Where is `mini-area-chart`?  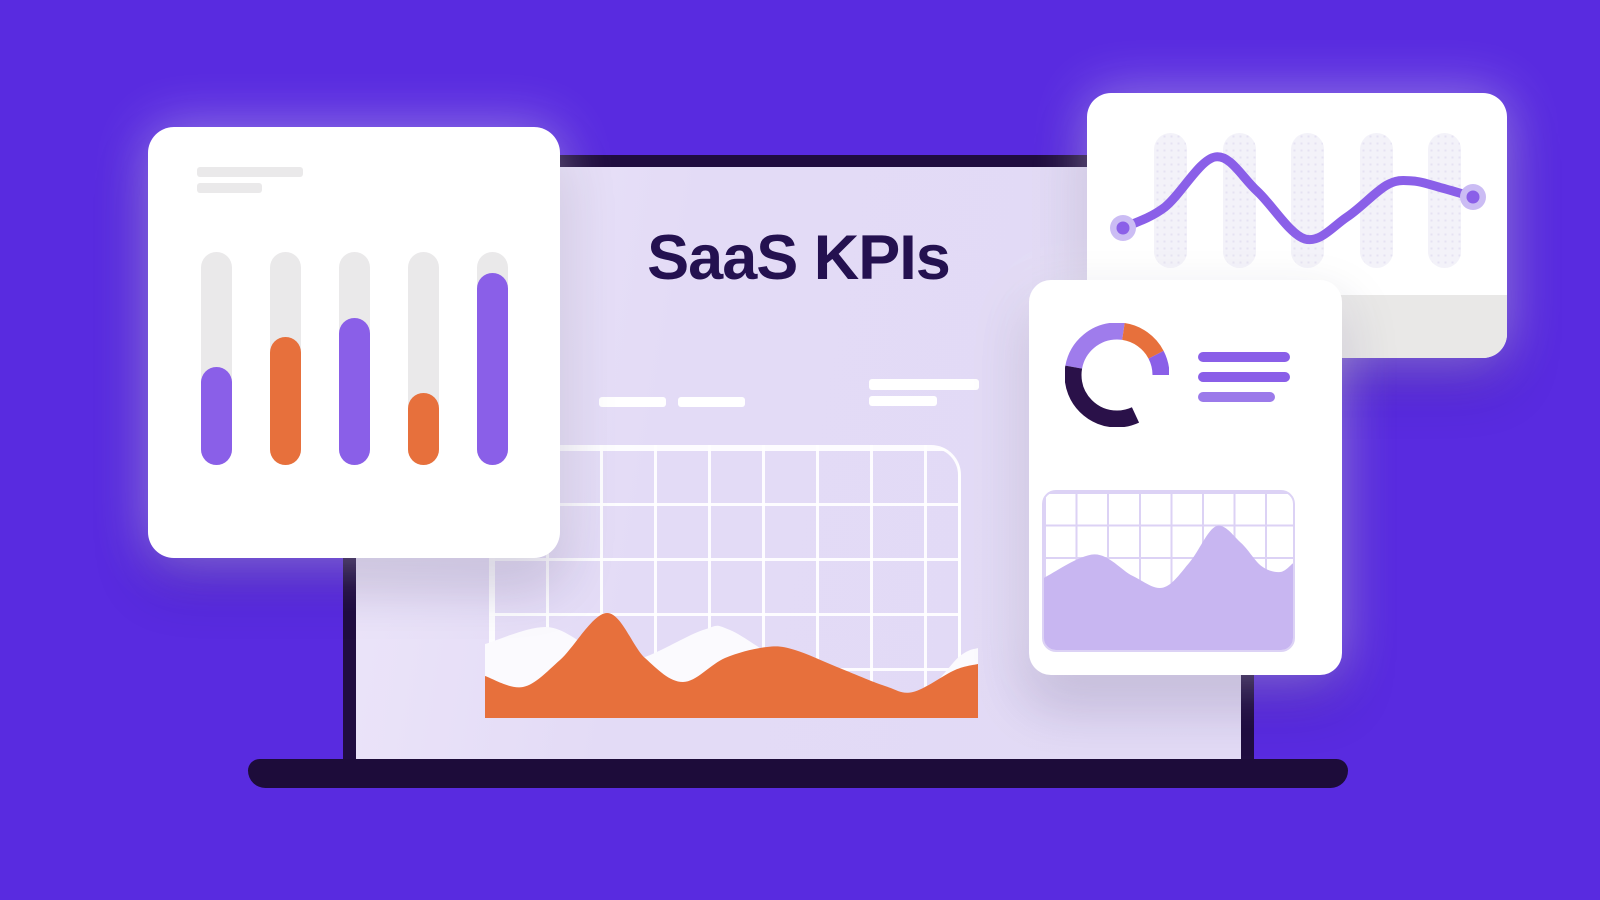 mini-area-chart is located at coordinates (1168, 587).